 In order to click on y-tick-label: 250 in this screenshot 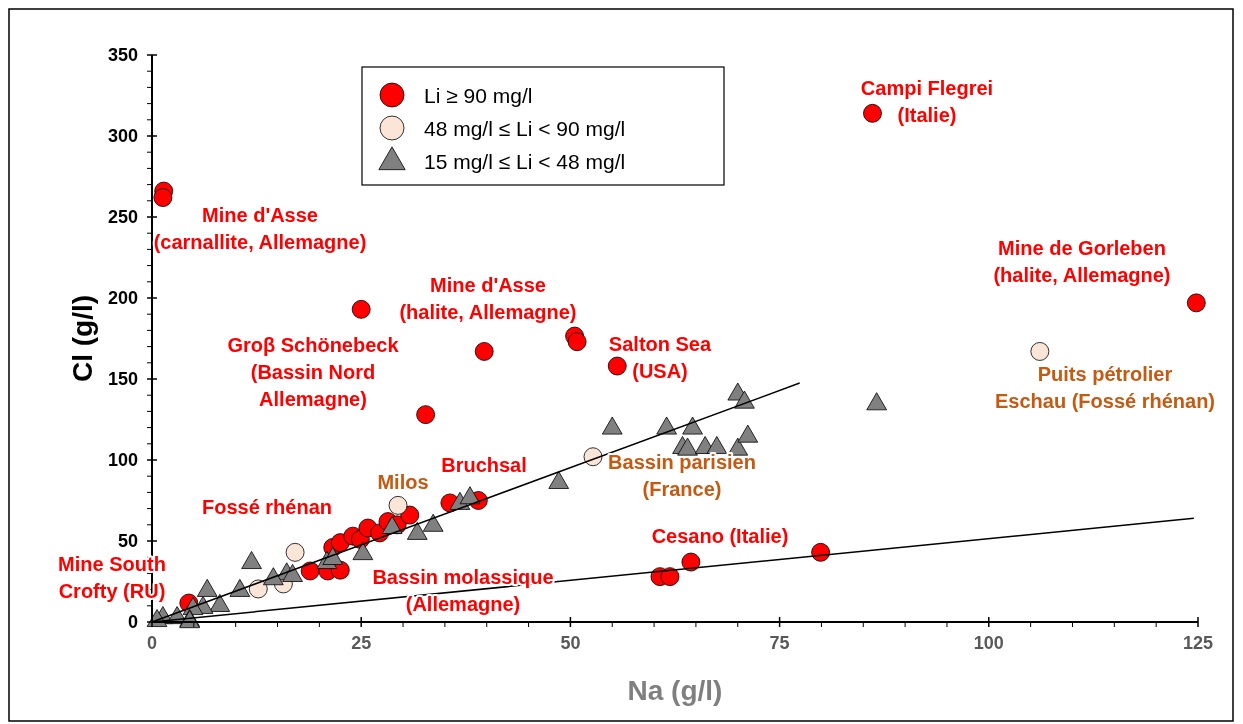, I will do `click(122, 217)`.